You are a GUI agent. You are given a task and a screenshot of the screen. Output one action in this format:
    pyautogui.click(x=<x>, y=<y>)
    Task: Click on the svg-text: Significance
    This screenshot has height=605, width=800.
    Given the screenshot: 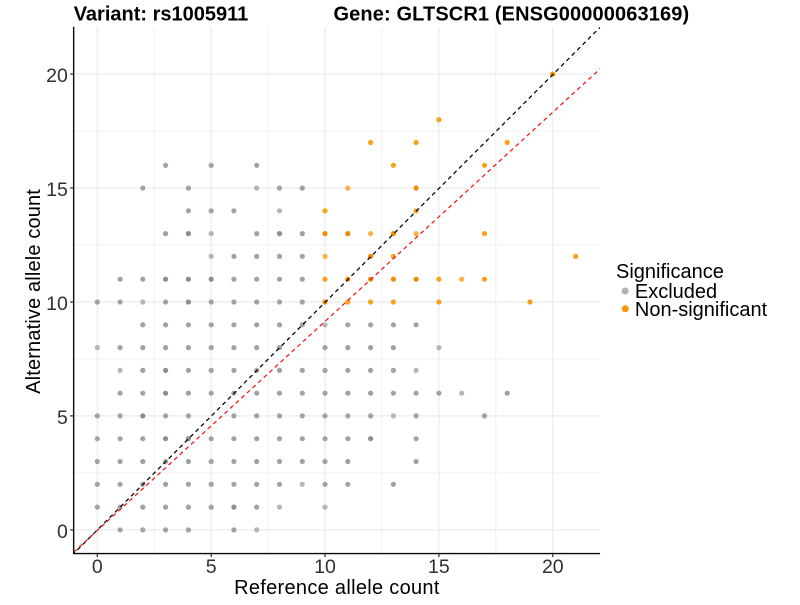 What is the action you would take?
    pyautogui.click(x=670, y=272)
    